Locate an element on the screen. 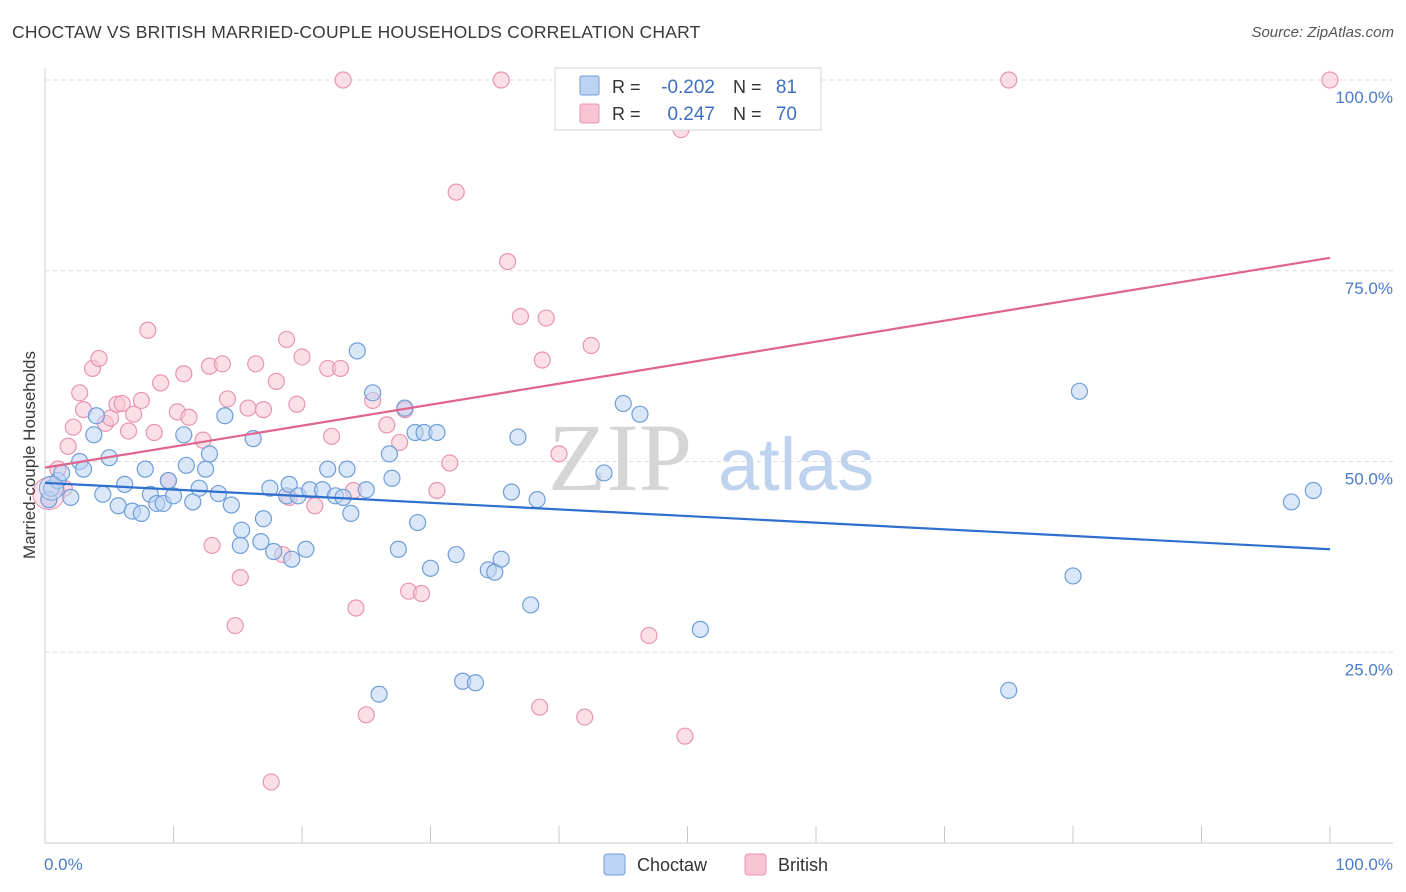 The image size is (1406, 892). stats-r-label-british: R = is located at coordinates (626, 114).